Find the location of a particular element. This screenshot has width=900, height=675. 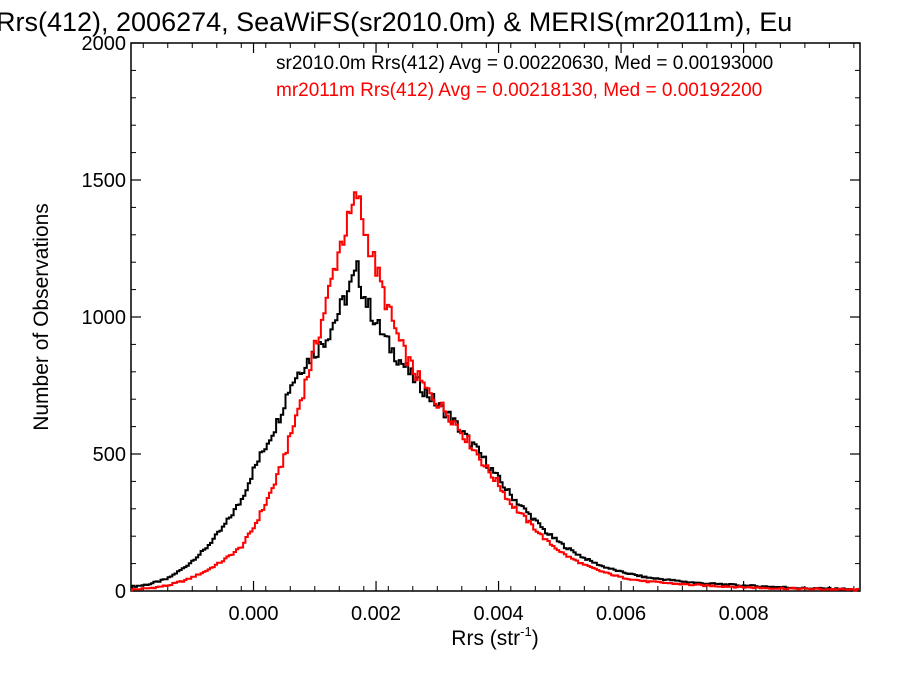

x-tick-label: 0.000 is located at coordinates (253, 614).